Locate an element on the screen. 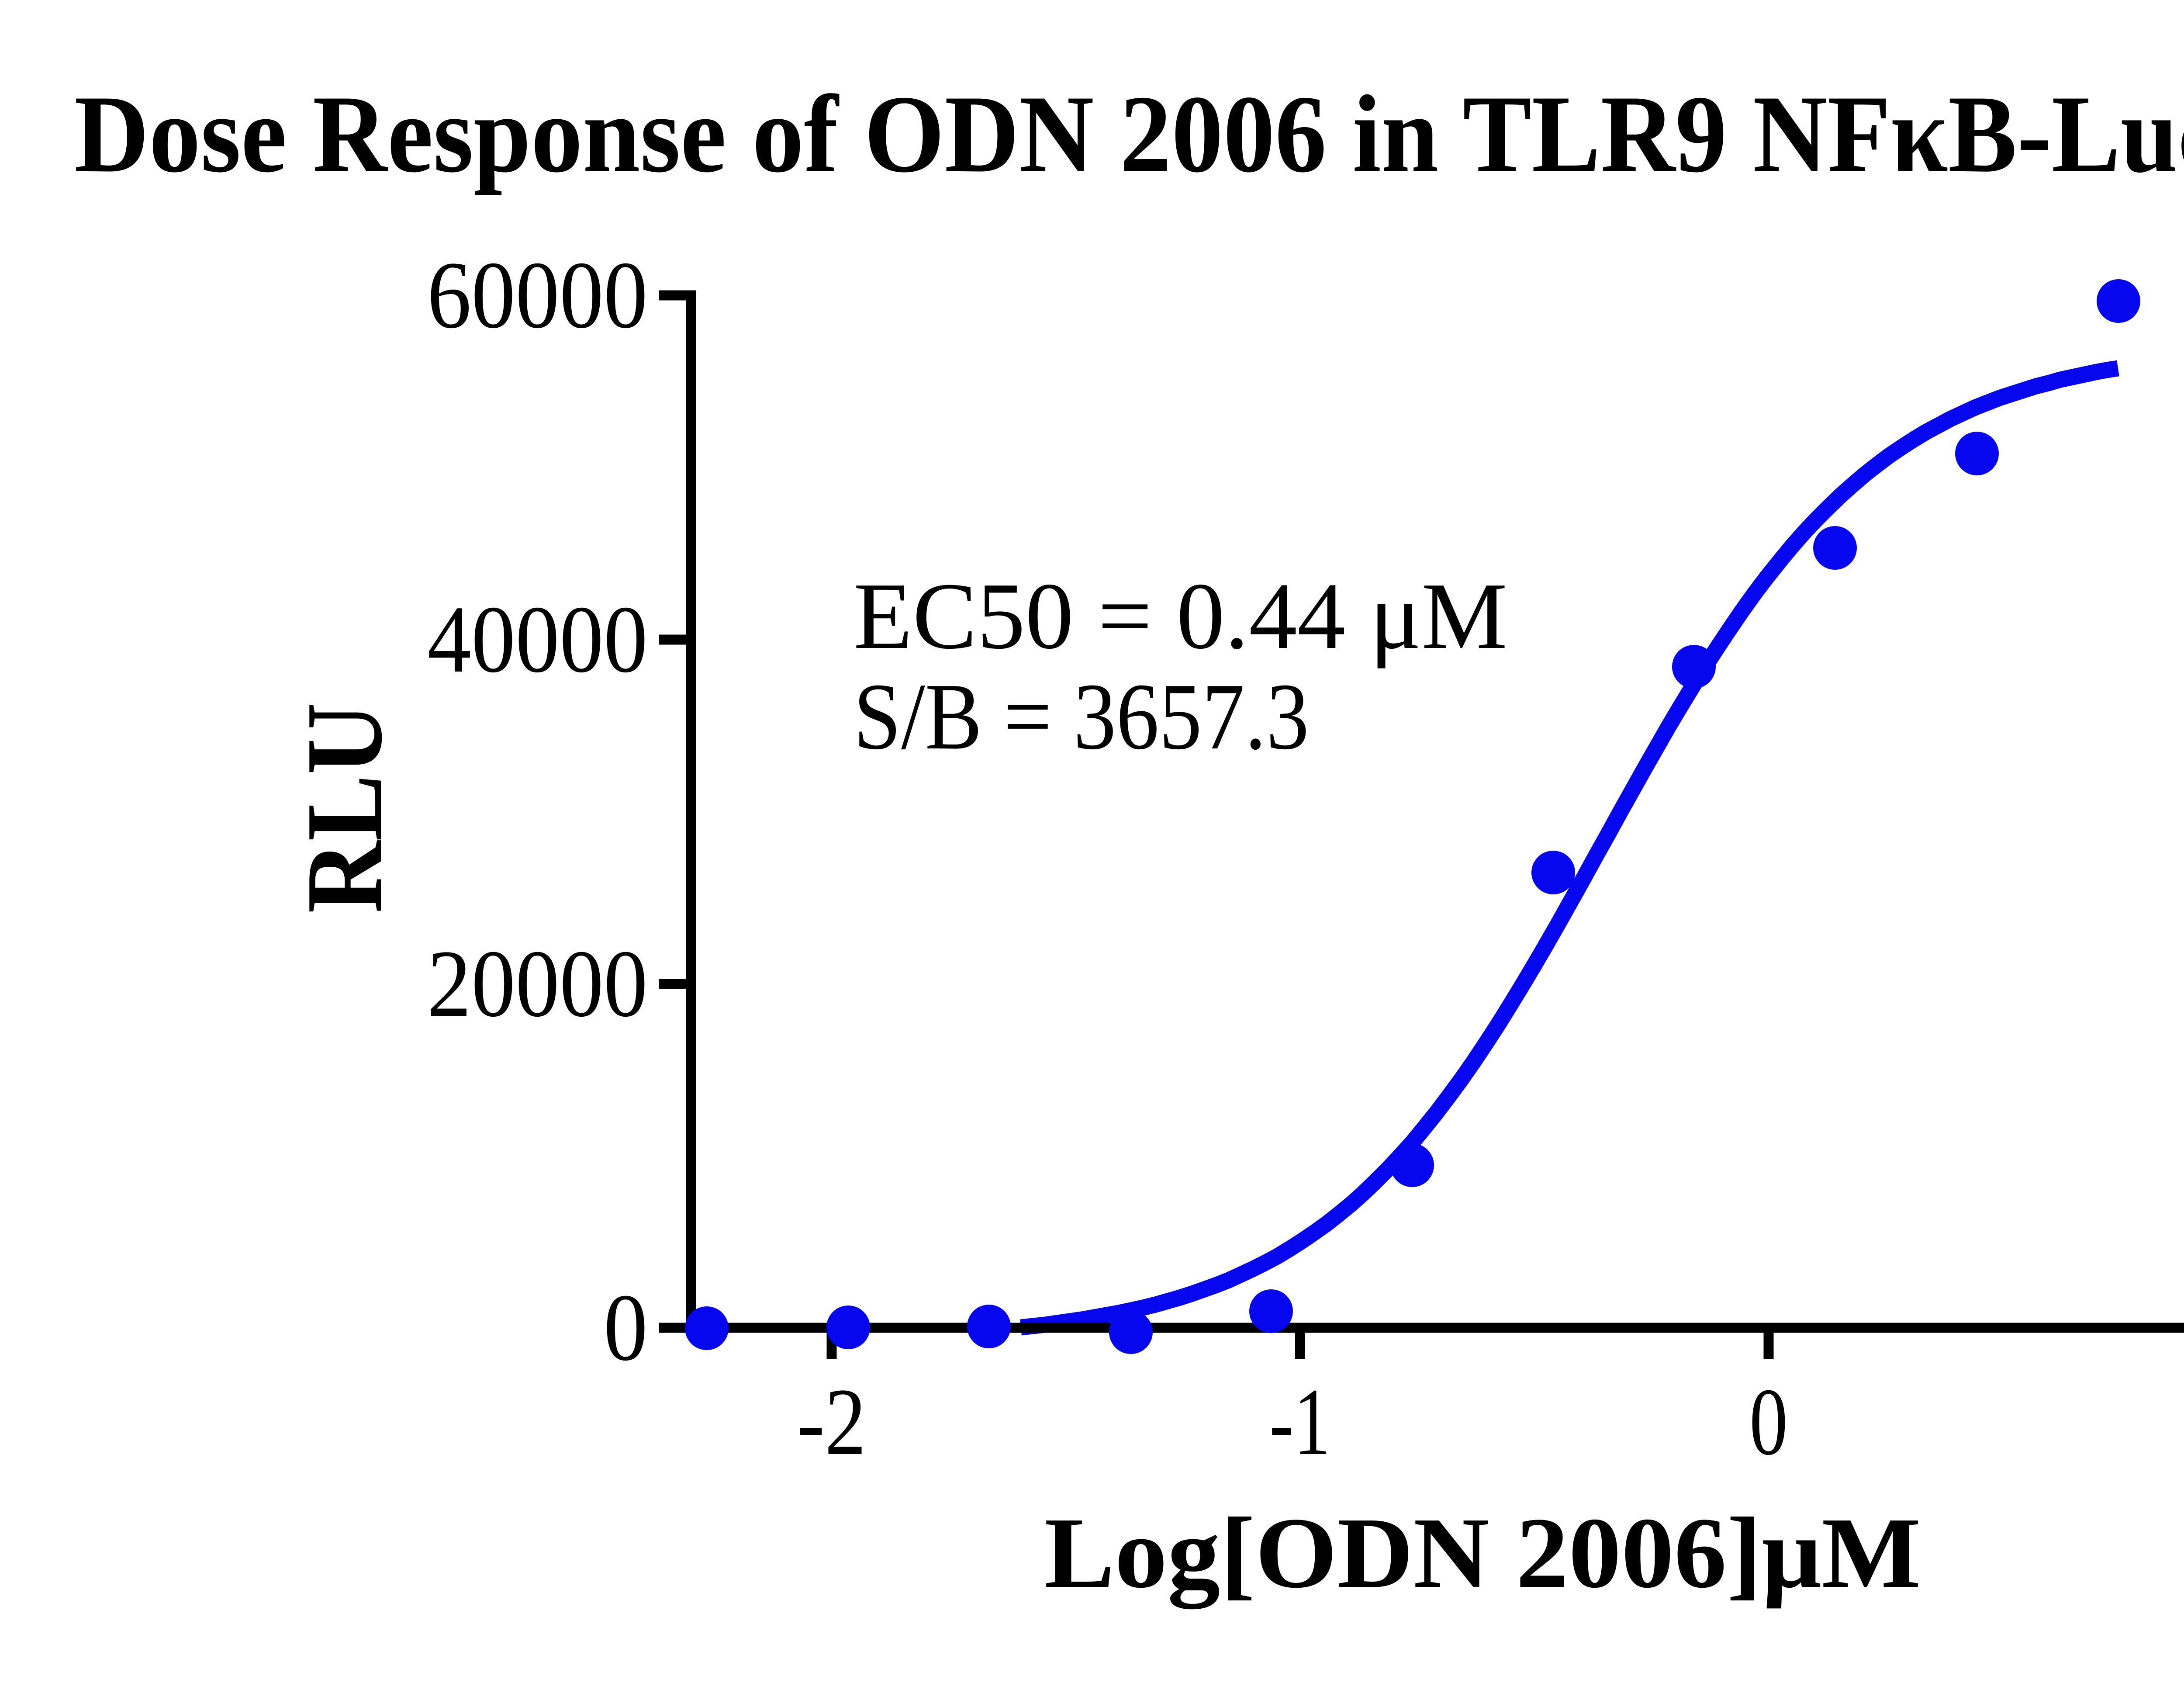 This screenshot has width=2184, height=1683. svg-text: EC50 = 0.44 μM is located at coordinates (1180, 616).